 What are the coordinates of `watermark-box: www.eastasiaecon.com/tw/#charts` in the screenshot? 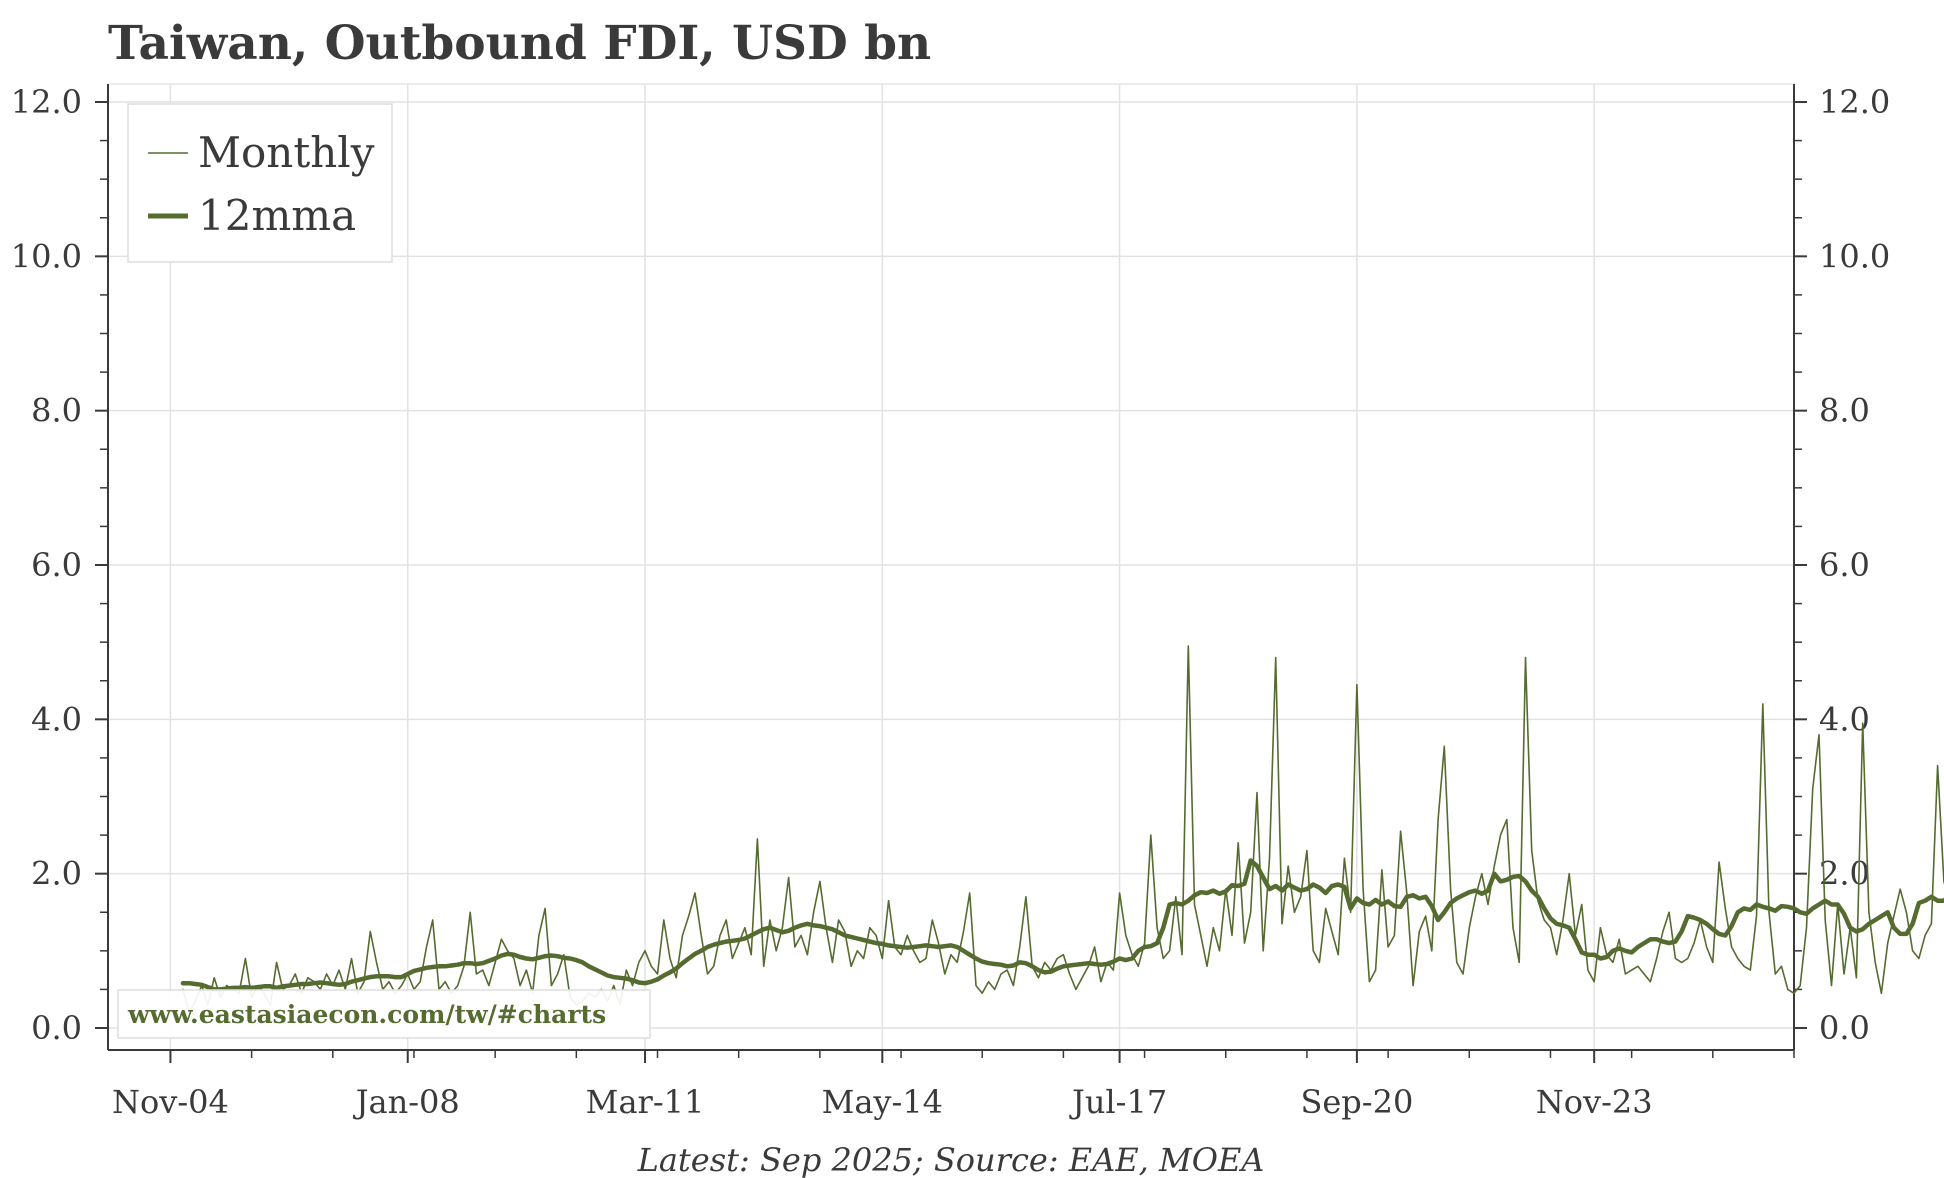 It's located at (384, 1014).